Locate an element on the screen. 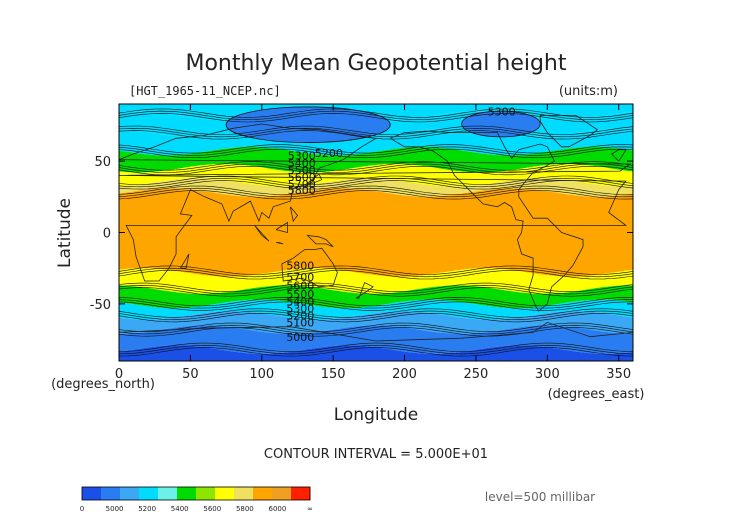 This screenshot has width=752, height=532. level-text: level=500 millibar is located at coordinates (540, 497).